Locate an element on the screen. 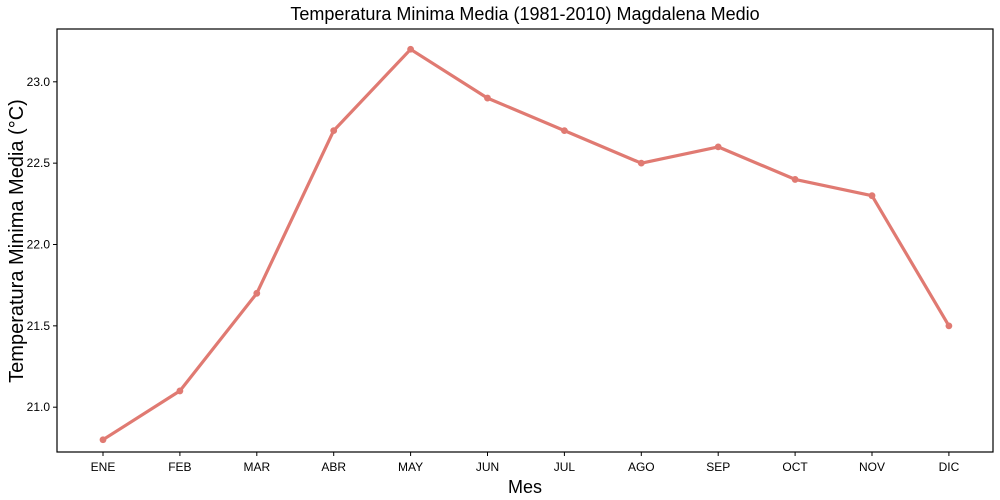  x-tick-label: ENE is located at coordinates (103, 467).